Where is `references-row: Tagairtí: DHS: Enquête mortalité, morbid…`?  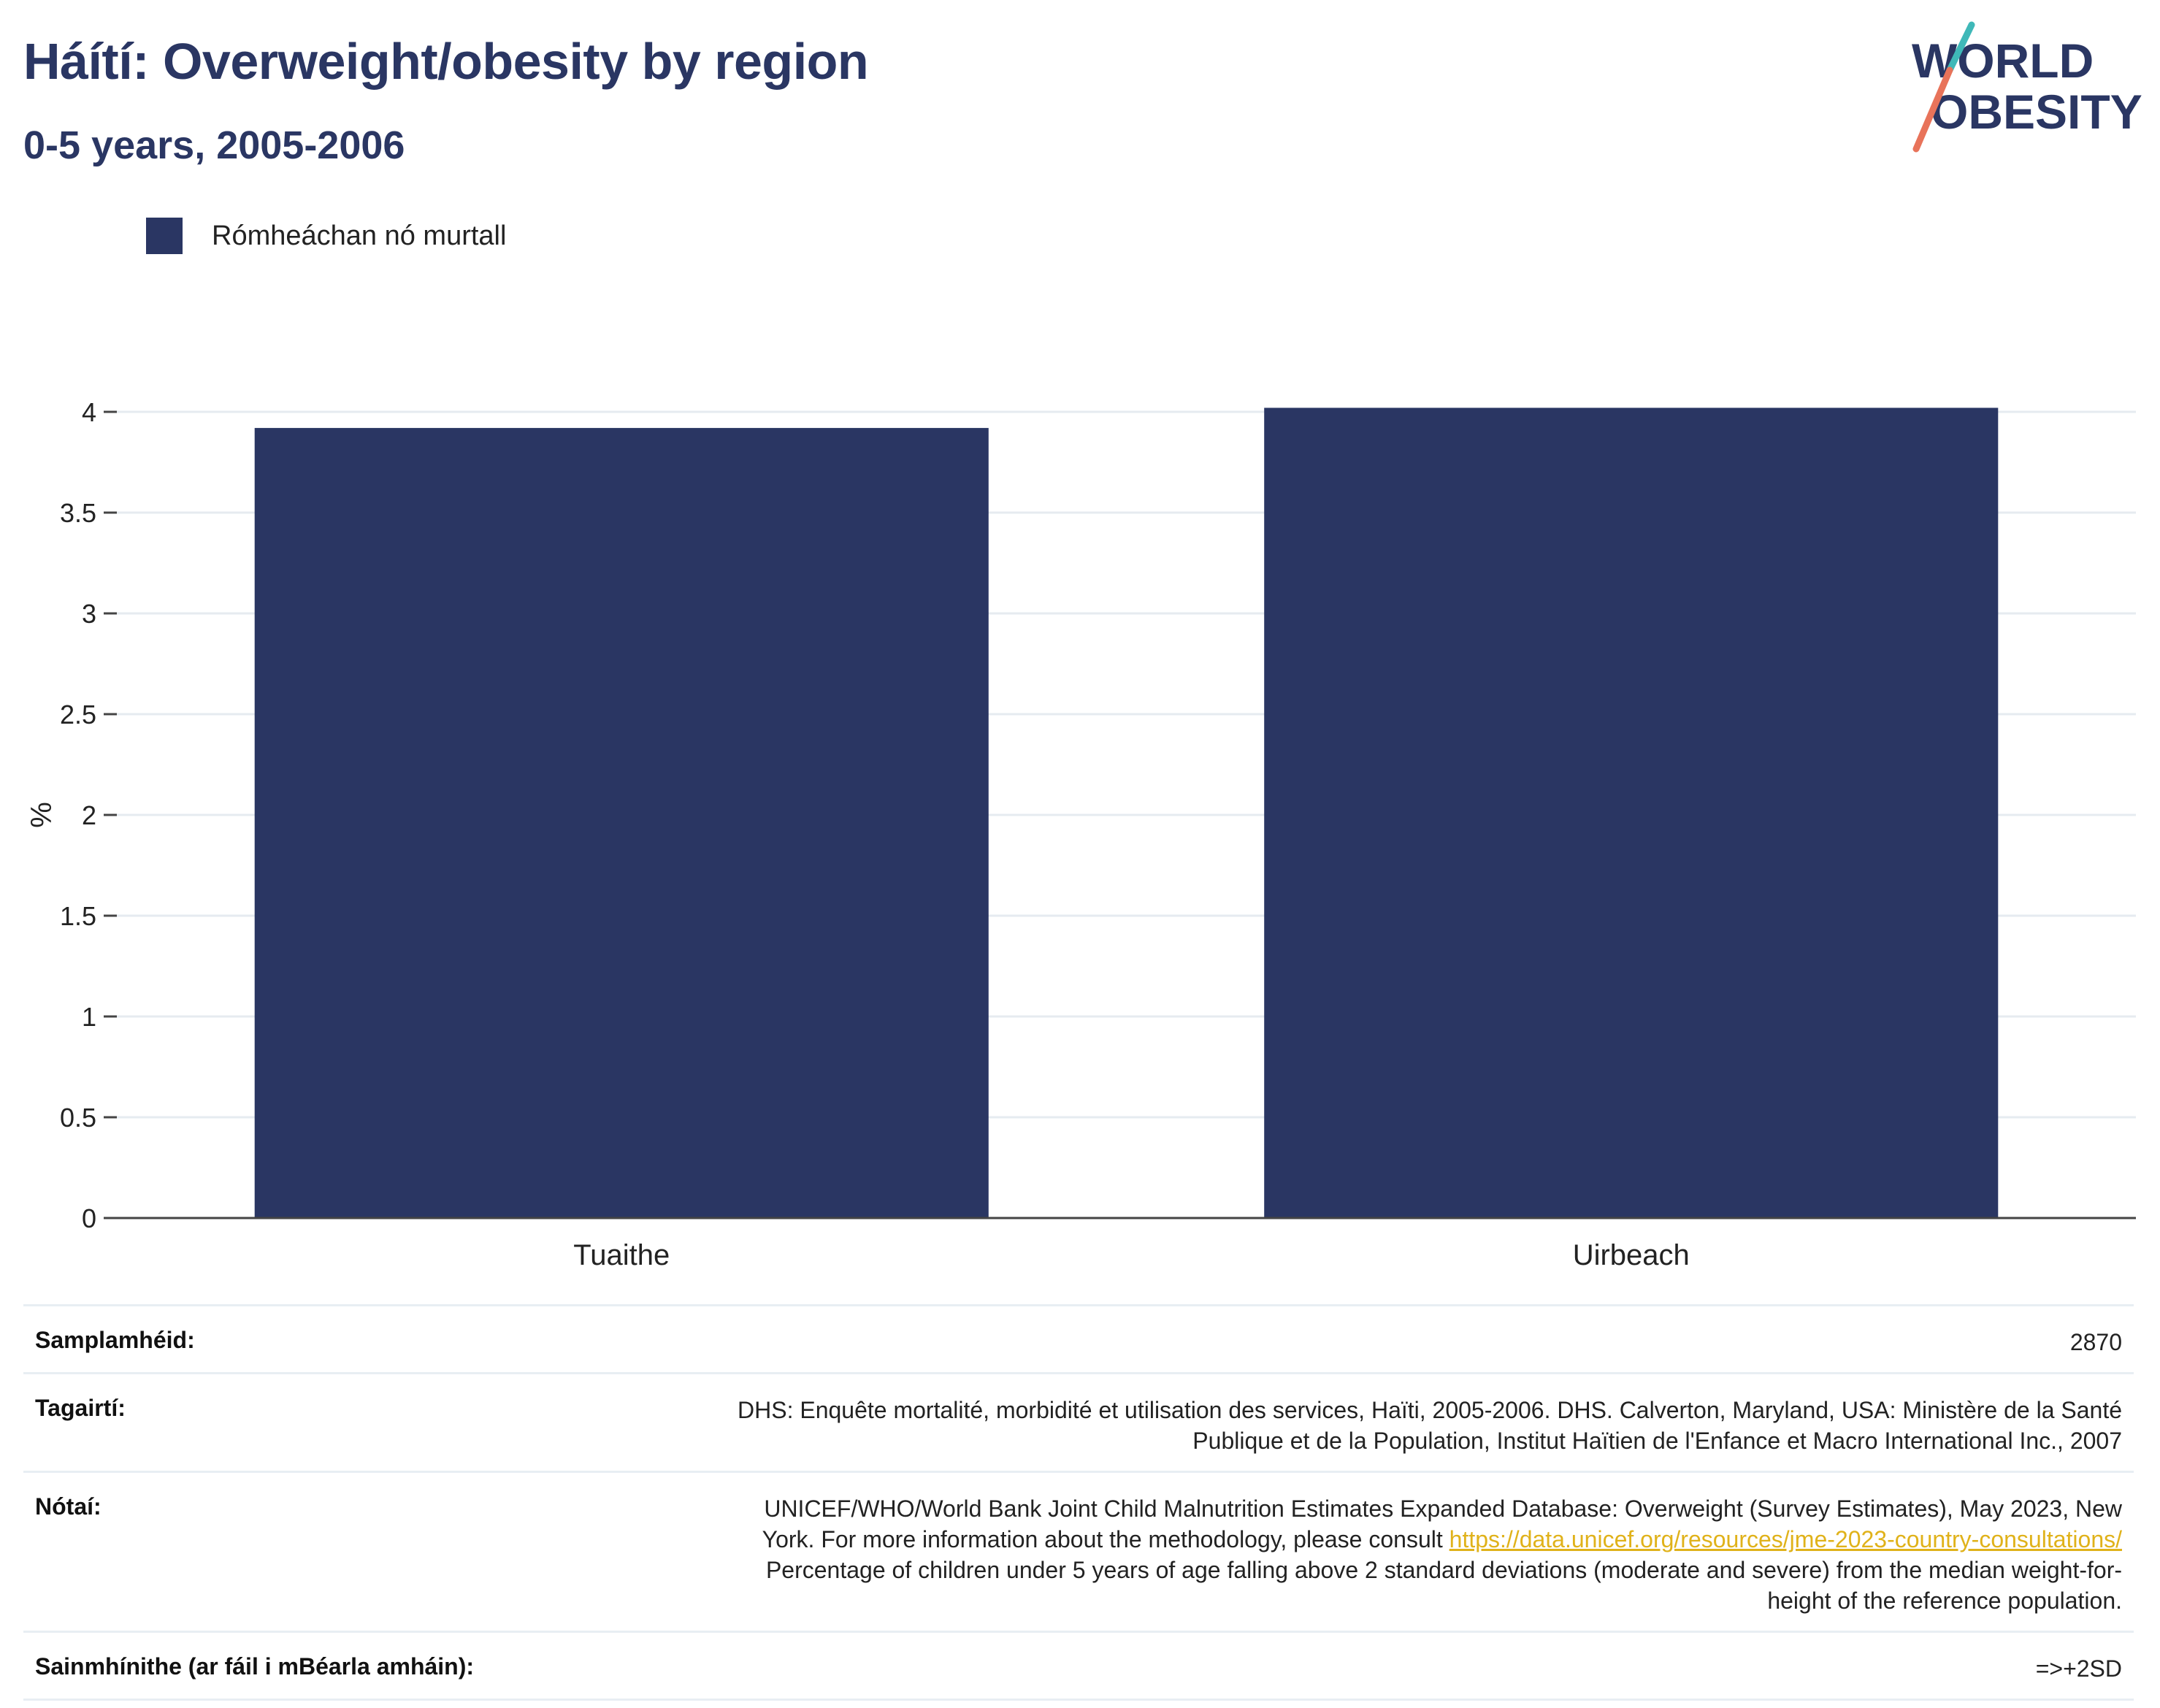
references-row: Tagairtí: DHS: Enquête mortalité, morbid… is located at coordinates (1078, 1421).